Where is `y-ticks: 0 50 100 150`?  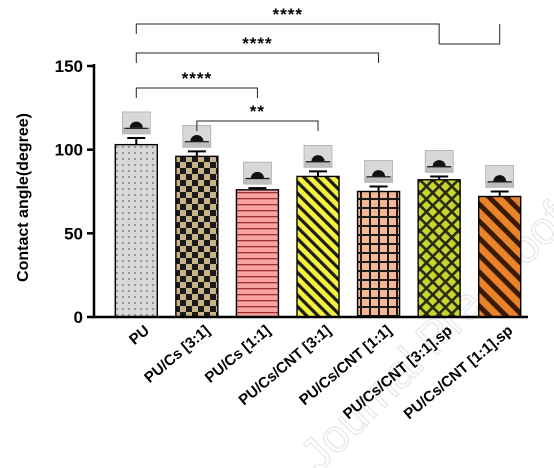
y-ticks: 0 50 100 150 is located at coordinates (74, 192).